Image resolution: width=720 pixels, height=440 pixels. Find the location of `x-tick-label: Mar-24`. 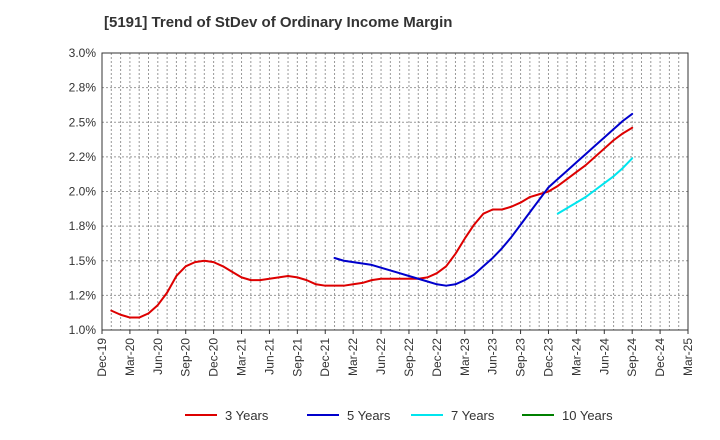

x-tick-label: Mar-24 is located at coordinates (576, 357).